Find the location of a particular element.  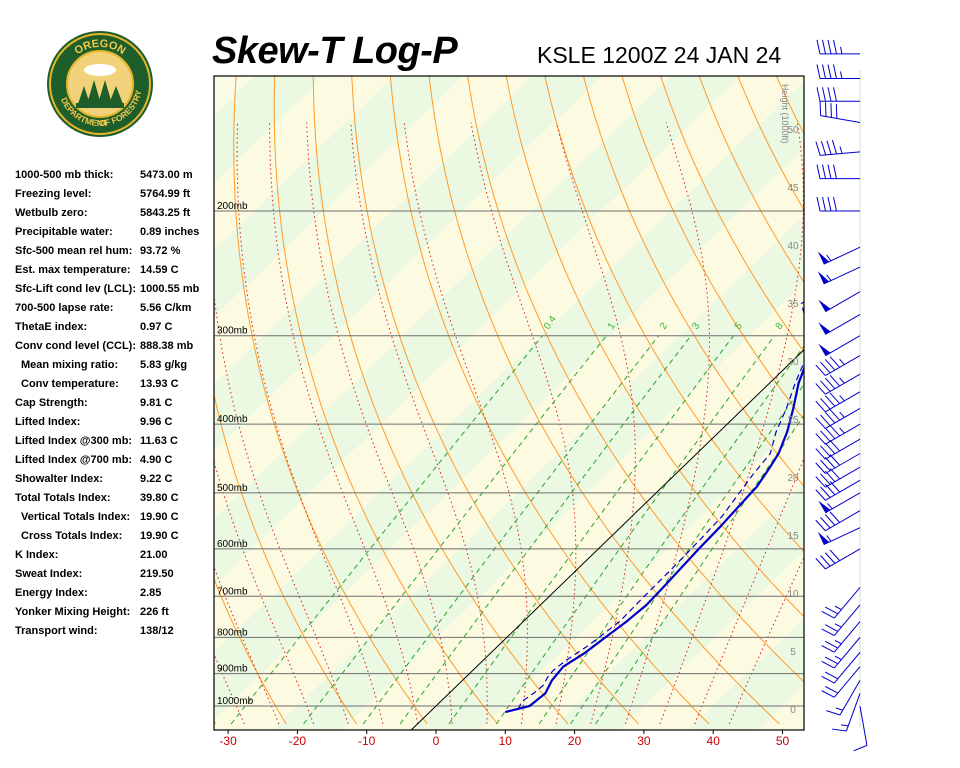

x-tick-label: -30 is located at coordinates (228, 741).